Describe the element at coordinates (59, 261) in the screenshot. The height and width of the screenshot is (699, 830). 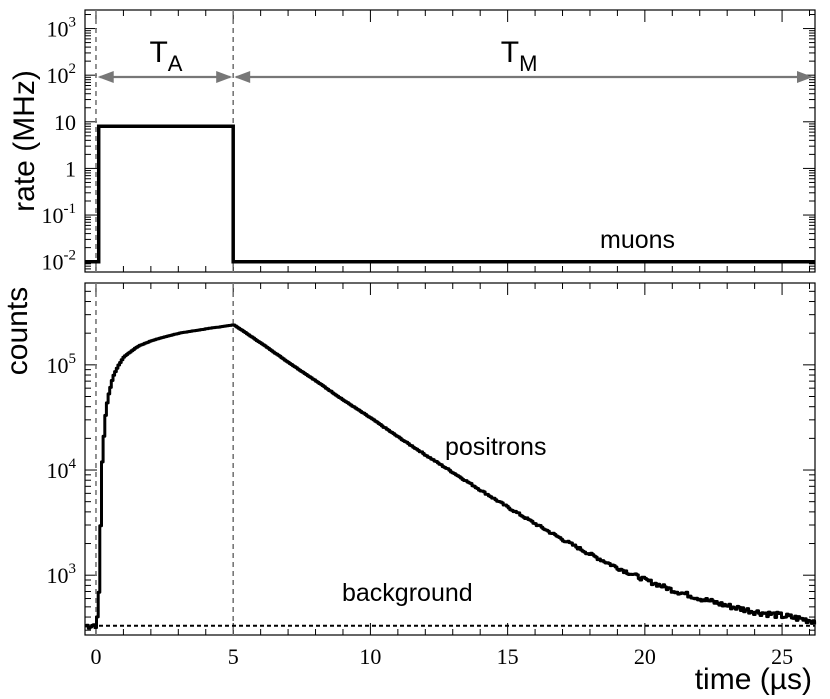
I see `top-y-tick-label: 10⁻²` at that location.